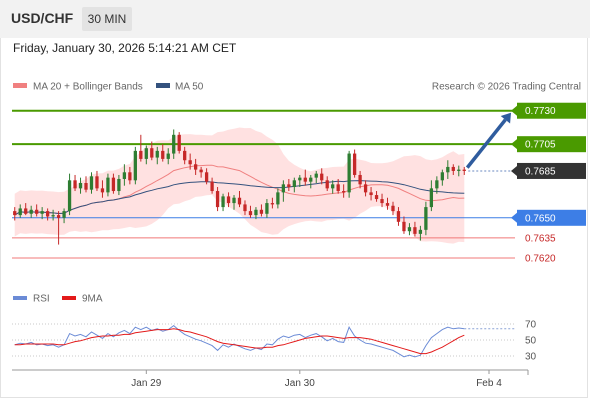  I want to click on pair-label: USD/CHF, so click(42, 18).